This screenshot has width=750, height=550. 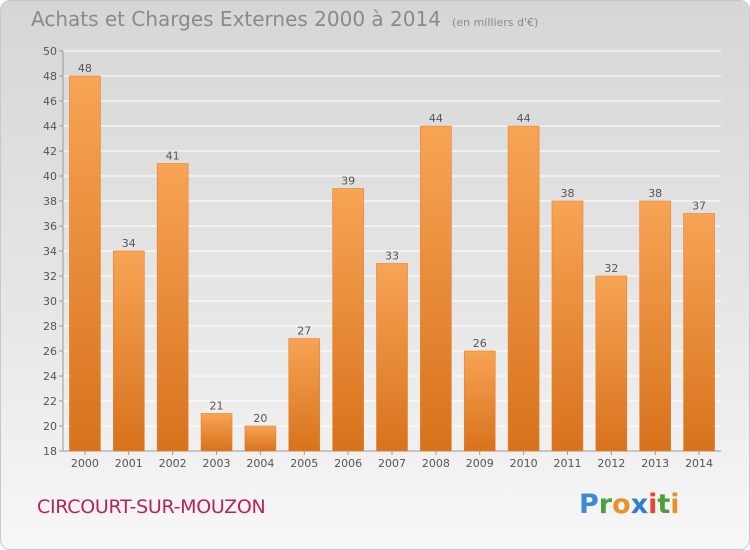 I want to click on y-tick-label: 48, so click(x=50, y=76).